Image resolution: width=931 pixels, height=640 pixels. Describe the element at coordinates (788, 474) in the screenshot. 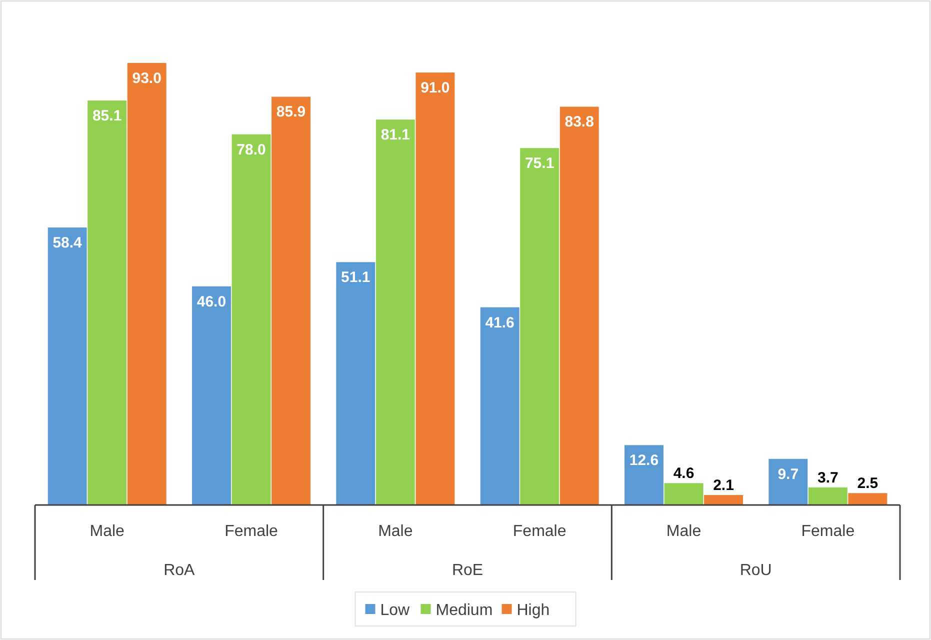

I see `data-label: 9.7` at that location.